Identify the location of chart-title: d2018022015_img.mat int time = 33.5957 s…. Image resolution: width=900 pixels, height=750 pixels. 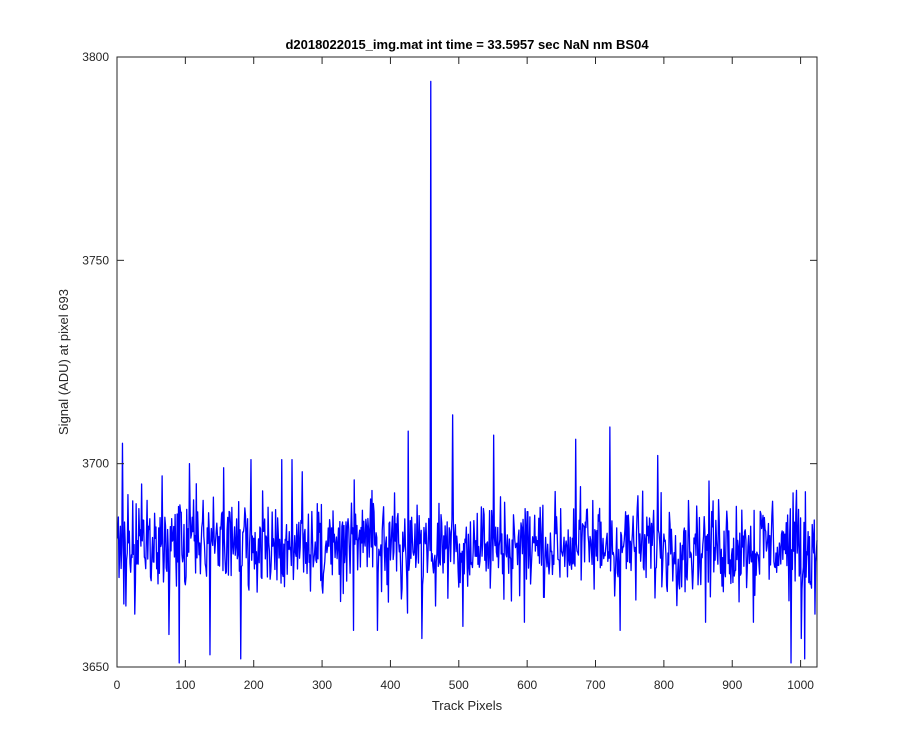
(467, 44).